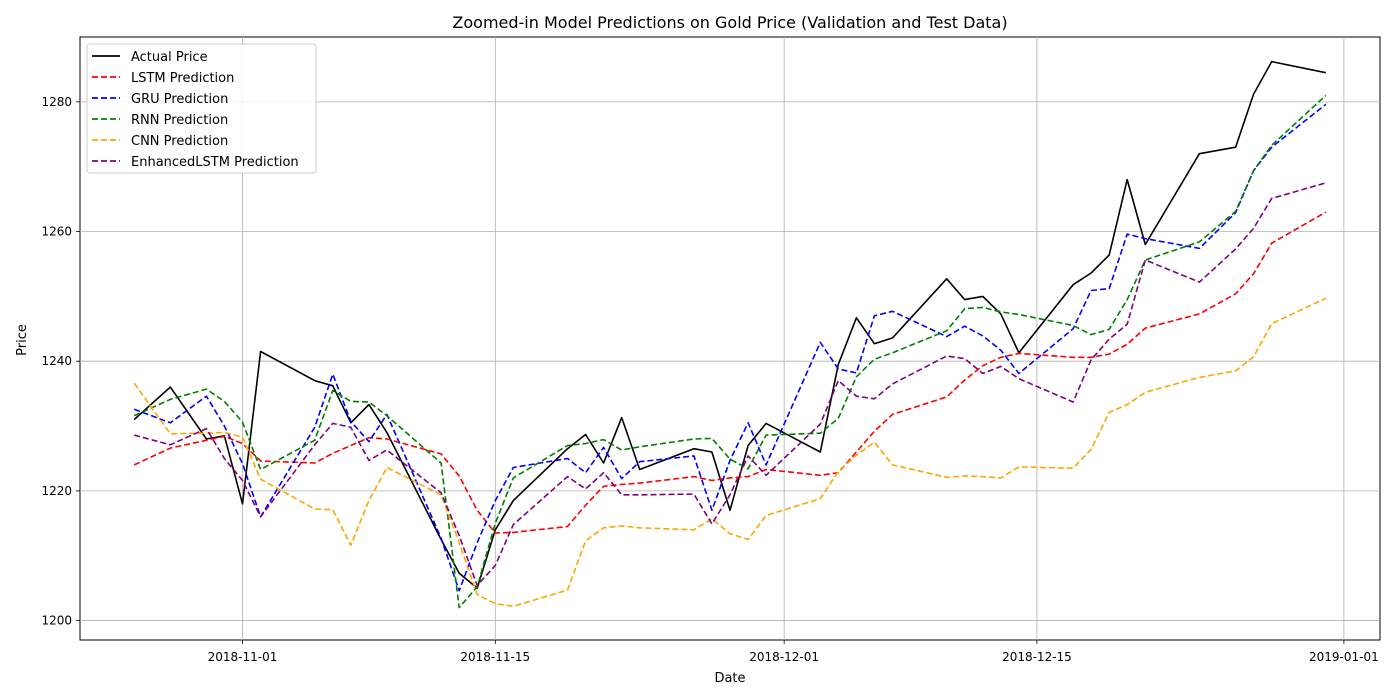  What do you see at coordinates (56, 361) in the screenshot?
I see `y-tick-label: 1240` at bounding box center [56, 361].